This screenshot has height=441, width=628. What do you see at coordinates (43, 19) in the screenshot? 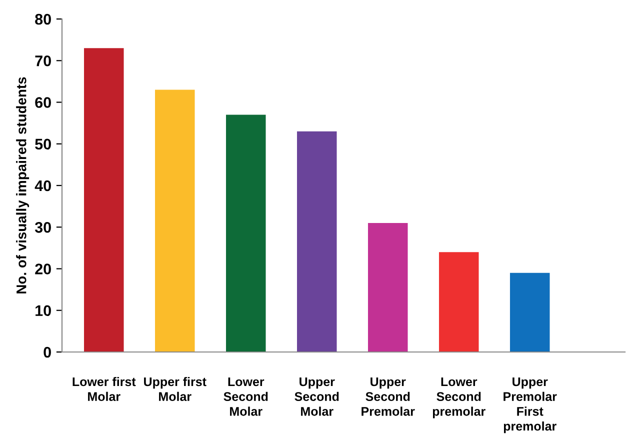
I see `y-tick-label: 80` at bounding box center [43, 19].